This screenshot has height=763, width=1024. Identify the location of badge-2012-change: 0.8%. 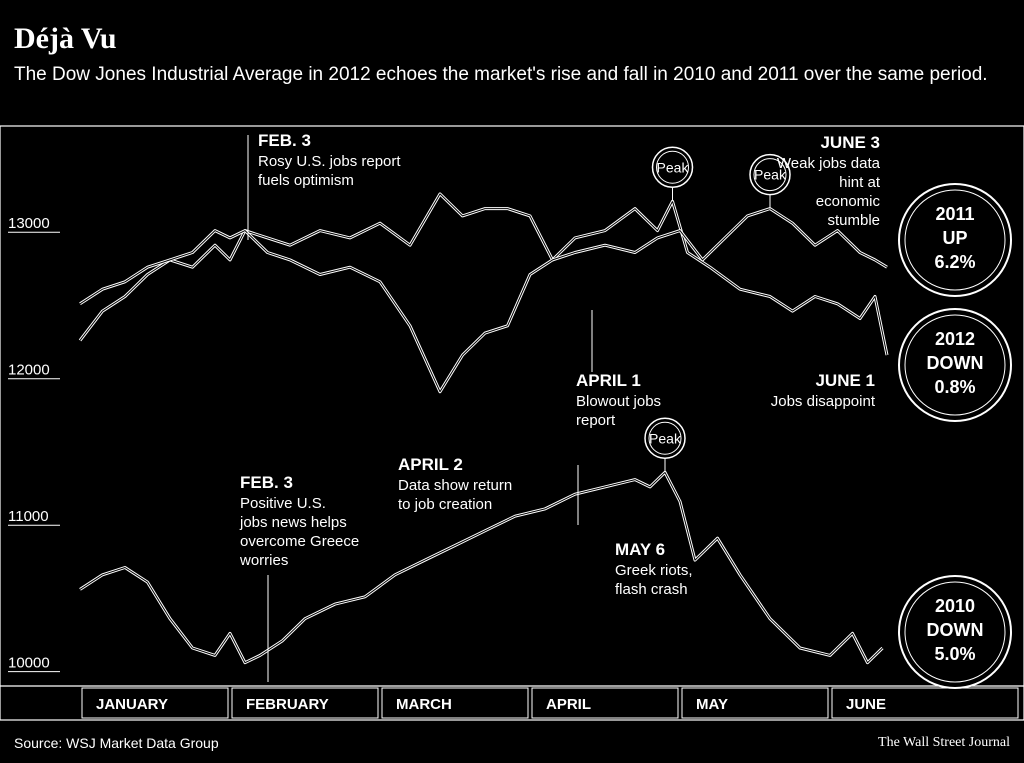
(954, 387).